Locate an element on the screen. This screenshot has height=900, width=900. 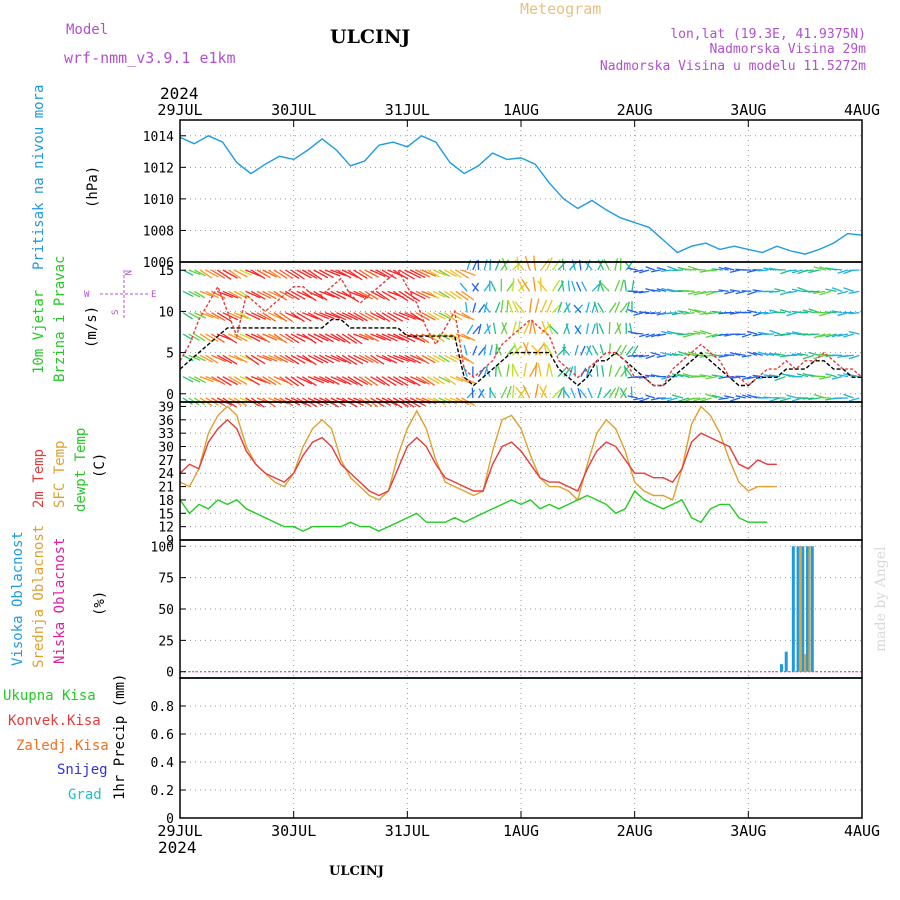
year-top: 2024 is located at coordinates (179, 93).